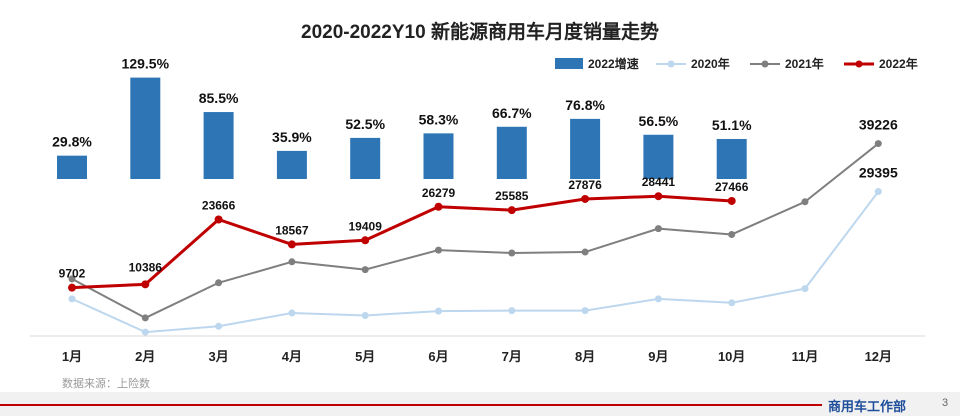  What do you see at coordinates (512, 113) in the screenshot?
I see `growth-bar-label: 66.7%` at bounding box center [512, 113].